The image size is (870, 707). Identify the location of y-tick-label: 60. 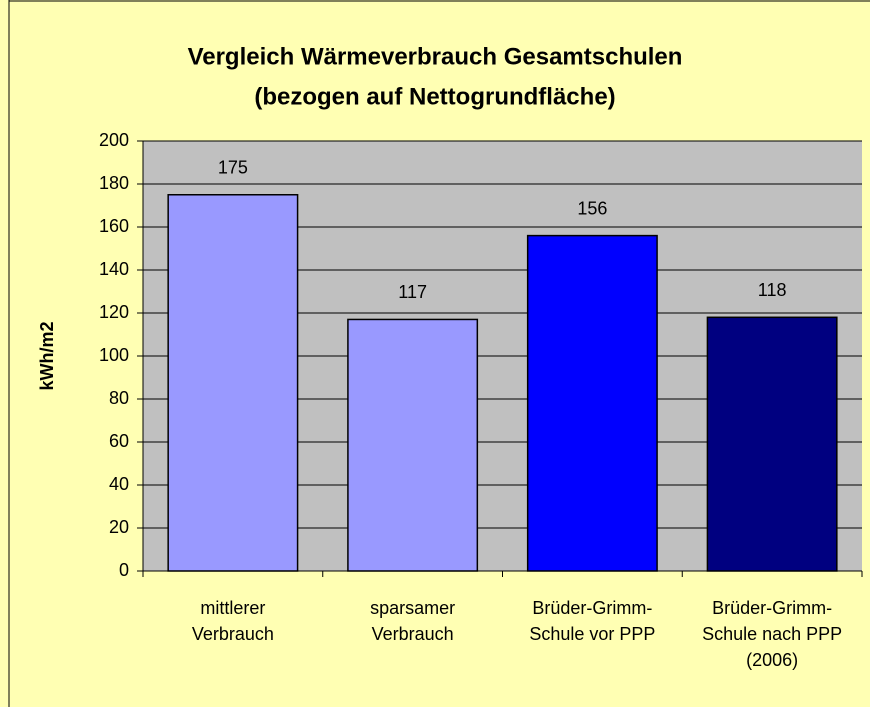
(119, 441).